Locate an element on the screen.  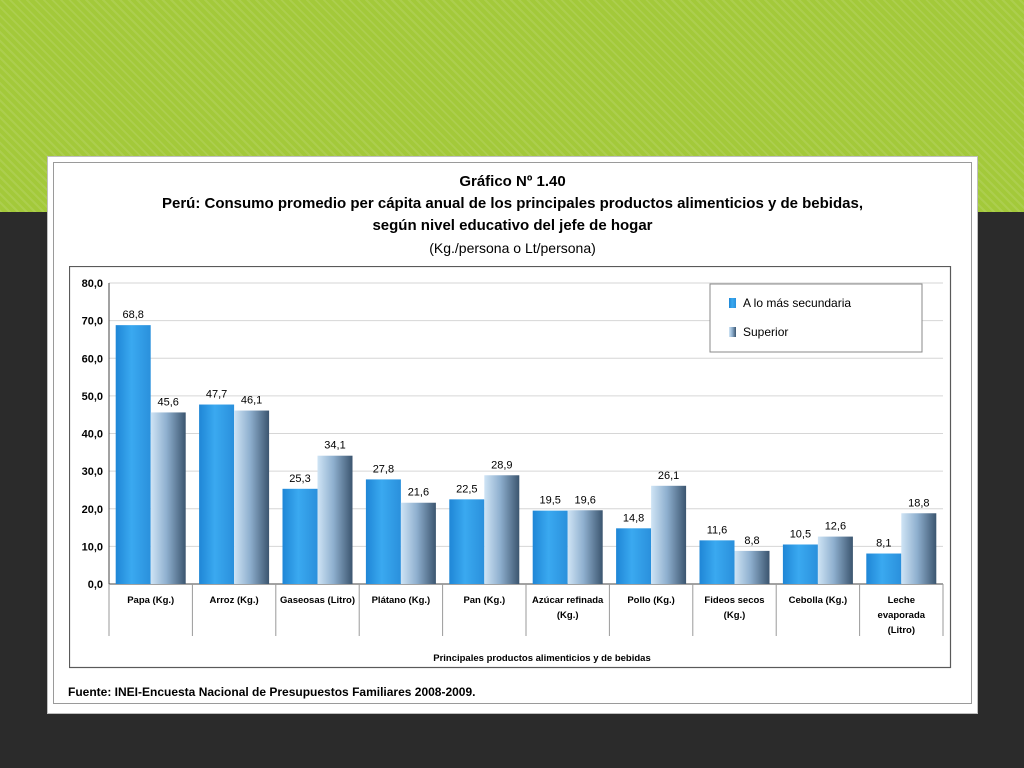
x-category-label: Leche is located at coordinates (901, 600).